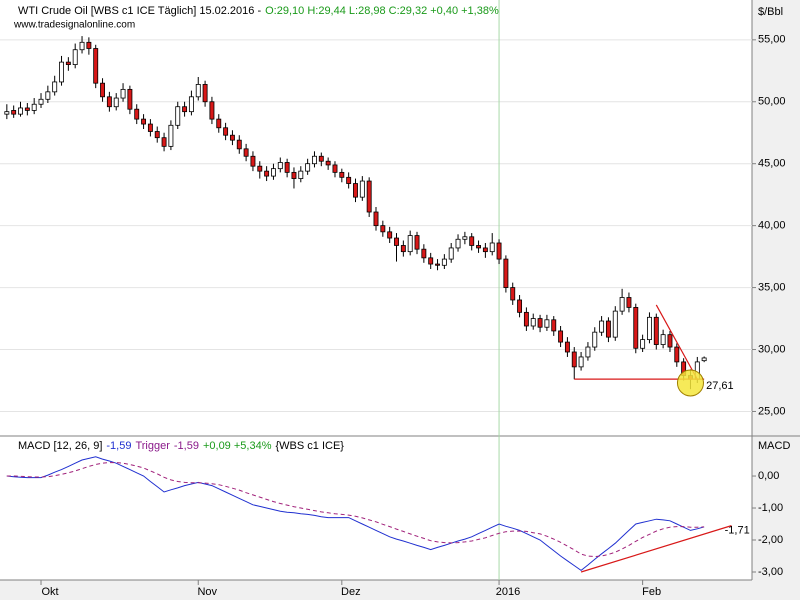 This screenshot has width=800, height=600. What do you see at coordinates (49, 592) in the screenshot?
I see `x-tick-label: Okt` at bounding box center [49, 592].